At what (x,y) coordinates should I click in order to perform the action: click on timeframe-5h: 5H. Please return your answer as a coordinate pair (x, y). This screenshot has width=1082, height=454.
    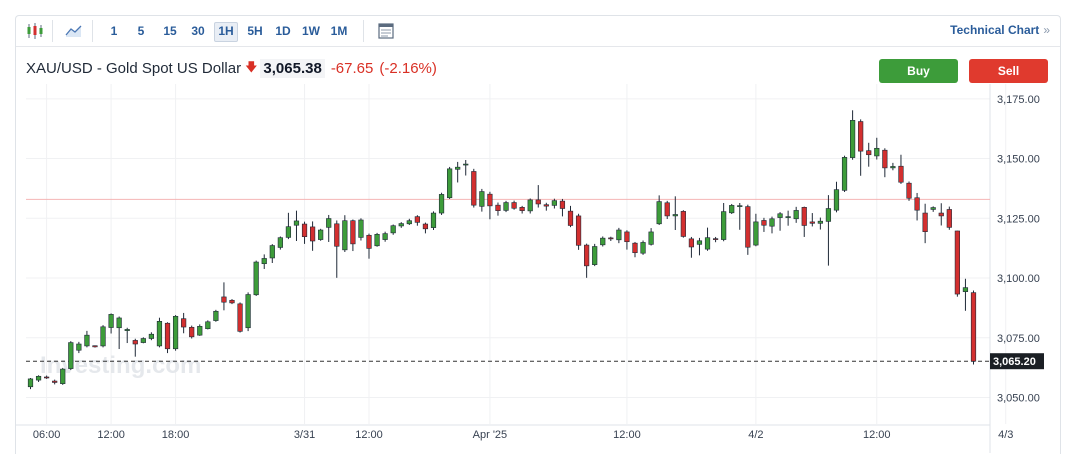
    Looking at the image, I should click on (255, 31).